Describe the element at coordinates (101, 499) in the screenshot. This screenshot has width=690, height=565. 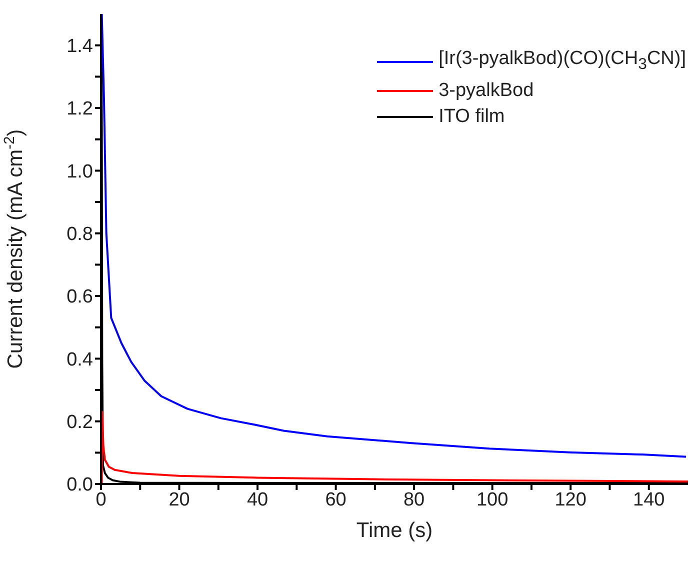
I see `x-tick-label: 0` at that location.